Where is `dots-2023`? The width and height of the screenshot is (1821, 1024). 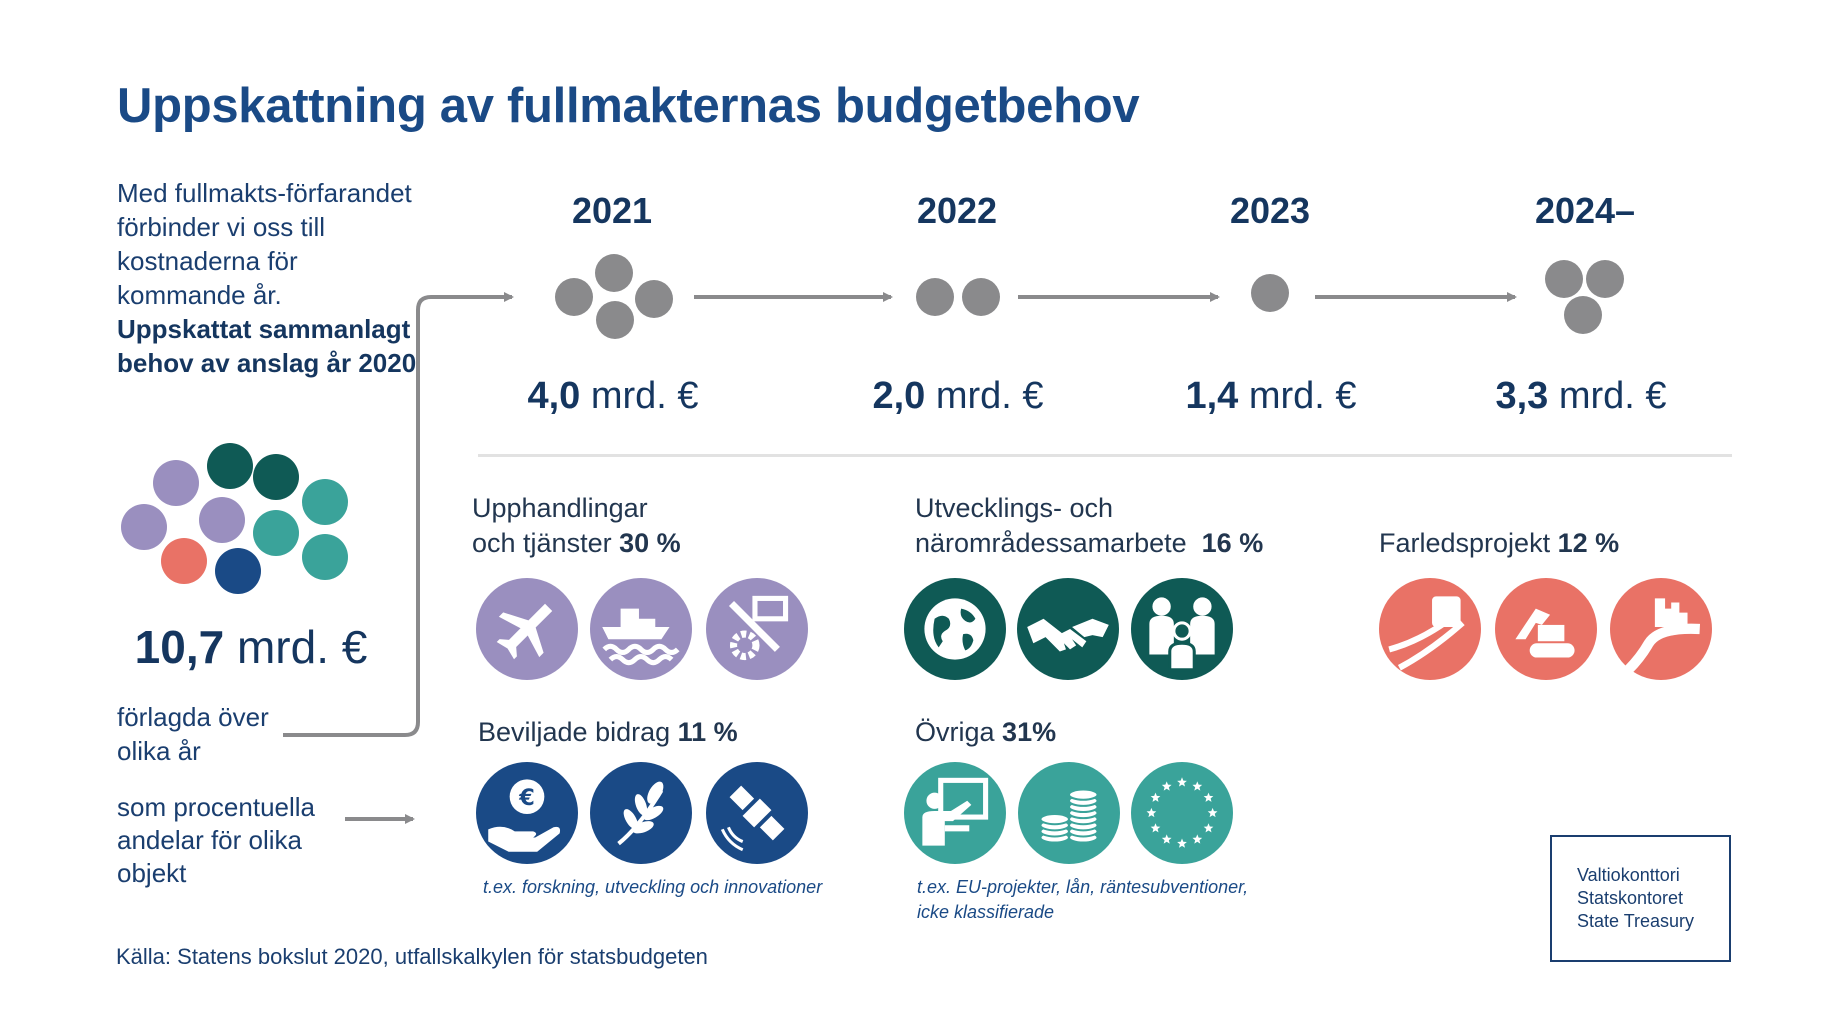 dots-2023 is located at coordinates (1270, 293).